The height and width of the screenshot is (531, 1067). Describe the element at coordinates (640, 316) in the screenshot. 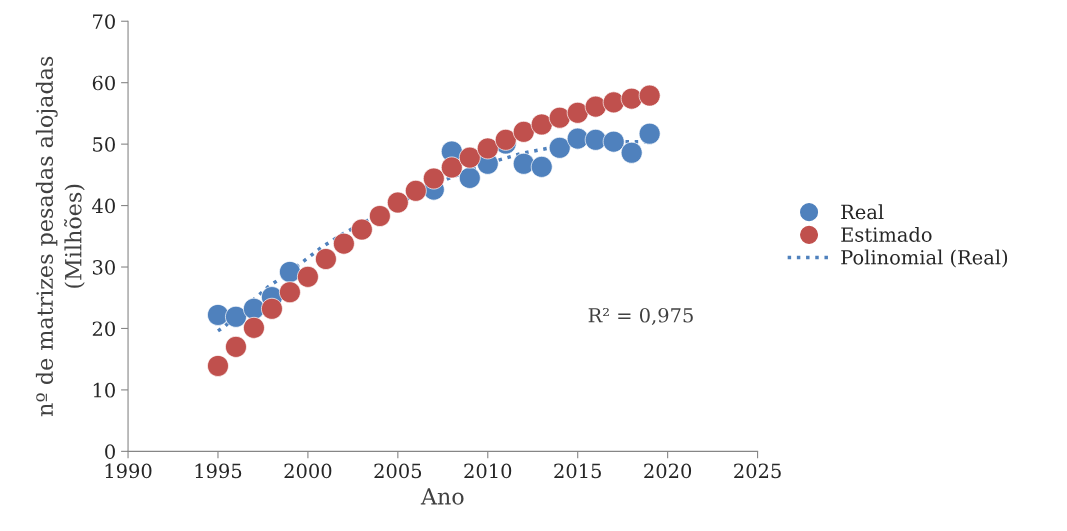

I see `annotation: R² = 0,975` at that location.